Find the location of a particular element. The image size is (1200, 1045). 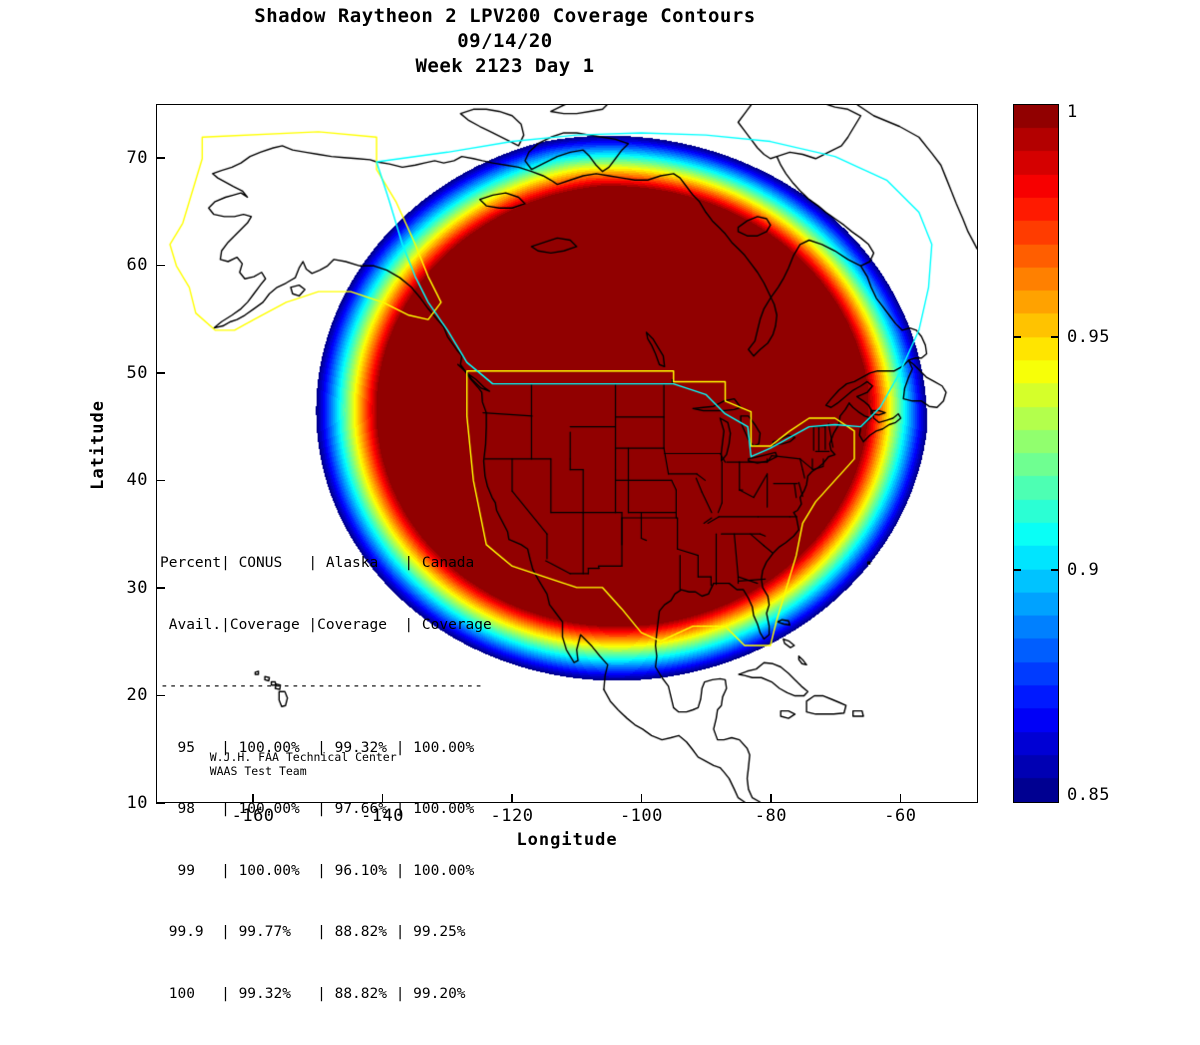

colorbar-canvas is located at coordinates (1036, 453).